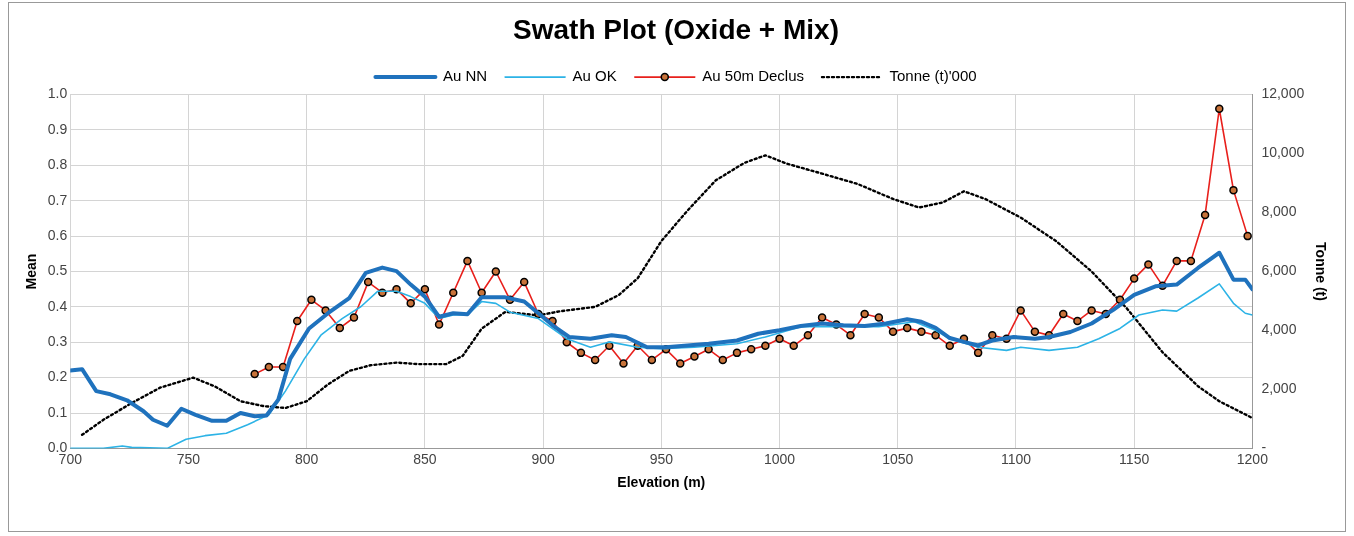  Describe the element at coordinates (57, 164) in the screenshot. I see `y-tick-label: 0.8` at that location.